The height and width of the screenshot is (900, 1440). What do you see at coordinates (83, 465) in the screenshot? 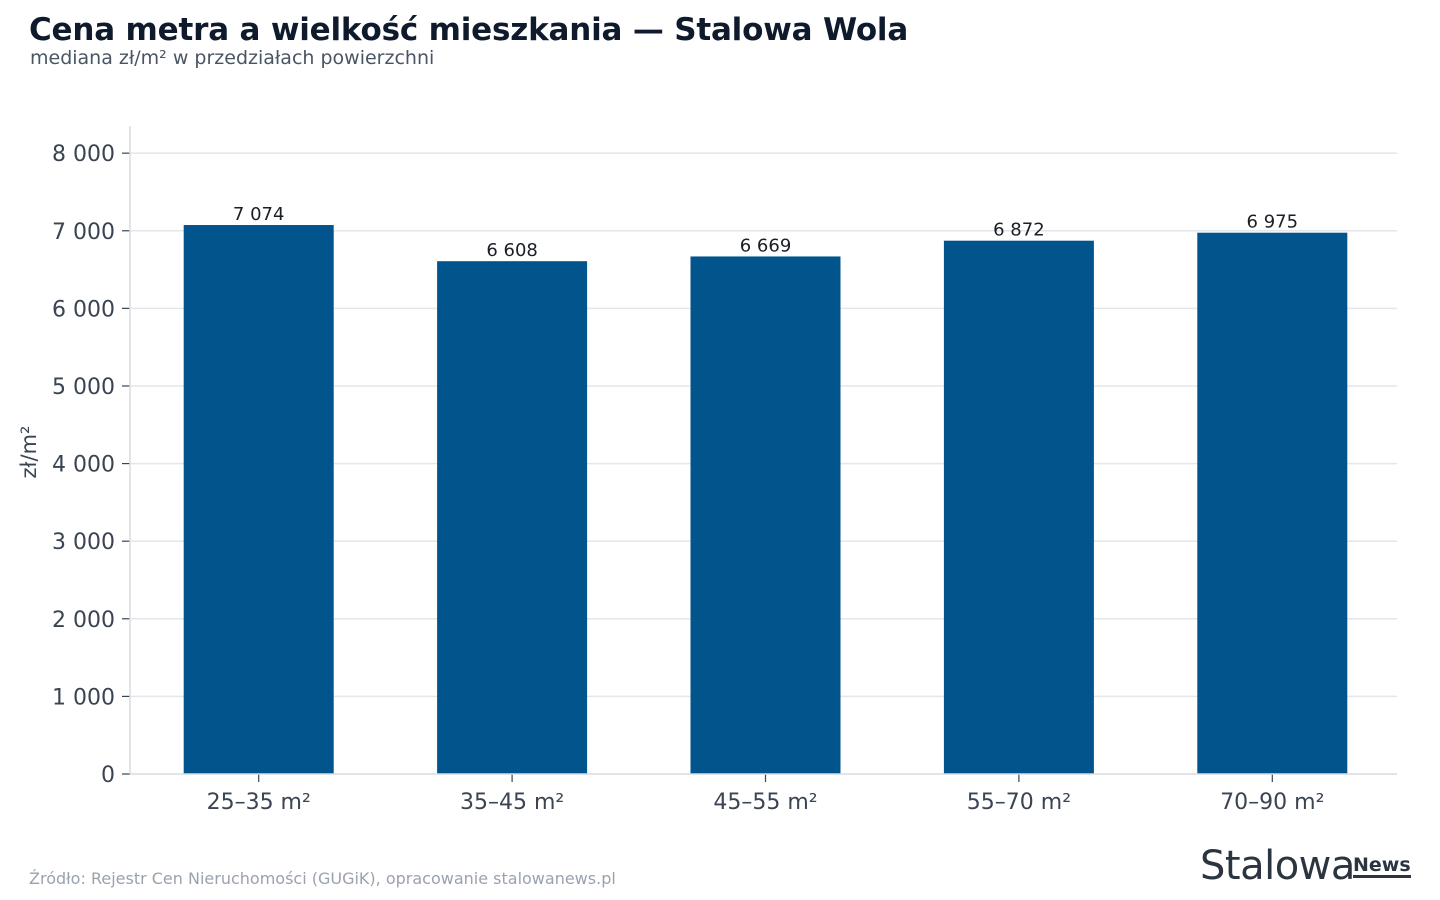
I see `y-tick-label: 4 000` at bounding box center [83, 465].